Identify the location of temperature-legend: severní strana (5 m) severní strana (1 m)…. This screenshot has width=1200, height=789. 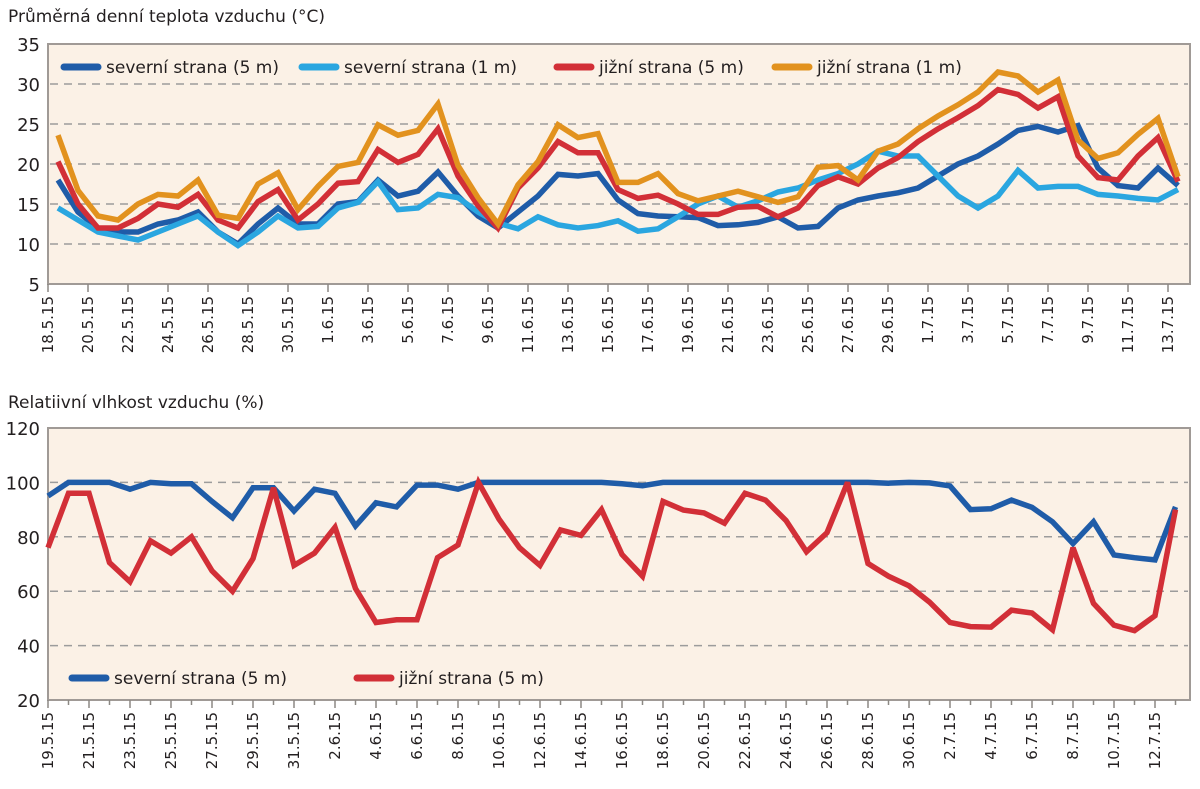
(511, 68).